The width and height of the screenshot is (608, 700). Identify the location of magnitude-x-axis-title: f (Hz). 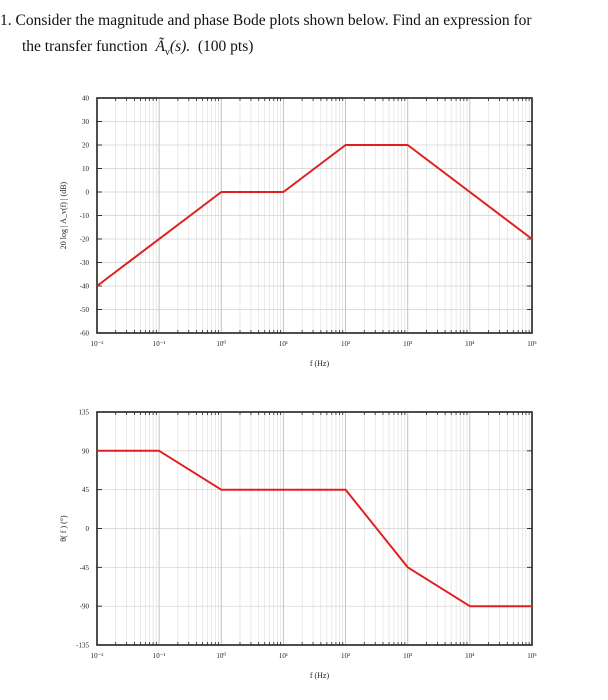
(320, 363).